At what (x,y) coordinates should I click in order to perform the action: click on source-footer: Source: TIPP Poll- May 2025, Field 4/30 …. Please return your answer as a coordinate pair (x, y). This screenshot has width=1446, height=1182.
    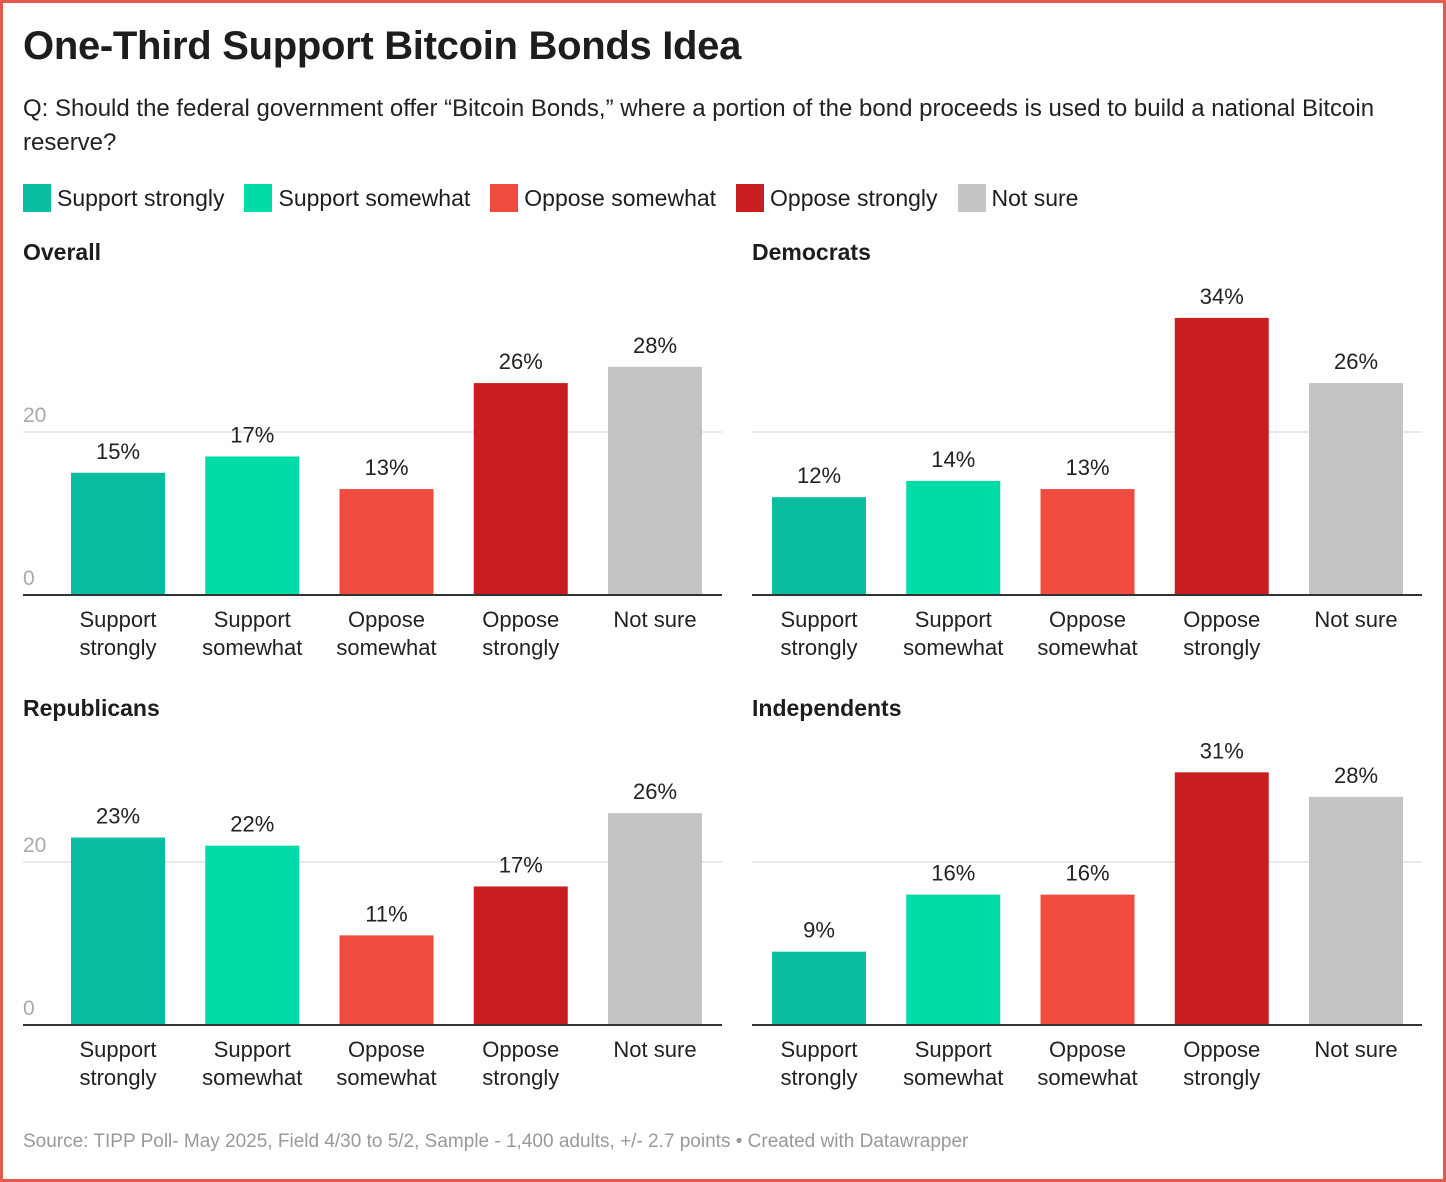
    Looking at the image, I should click on (496, 1141).